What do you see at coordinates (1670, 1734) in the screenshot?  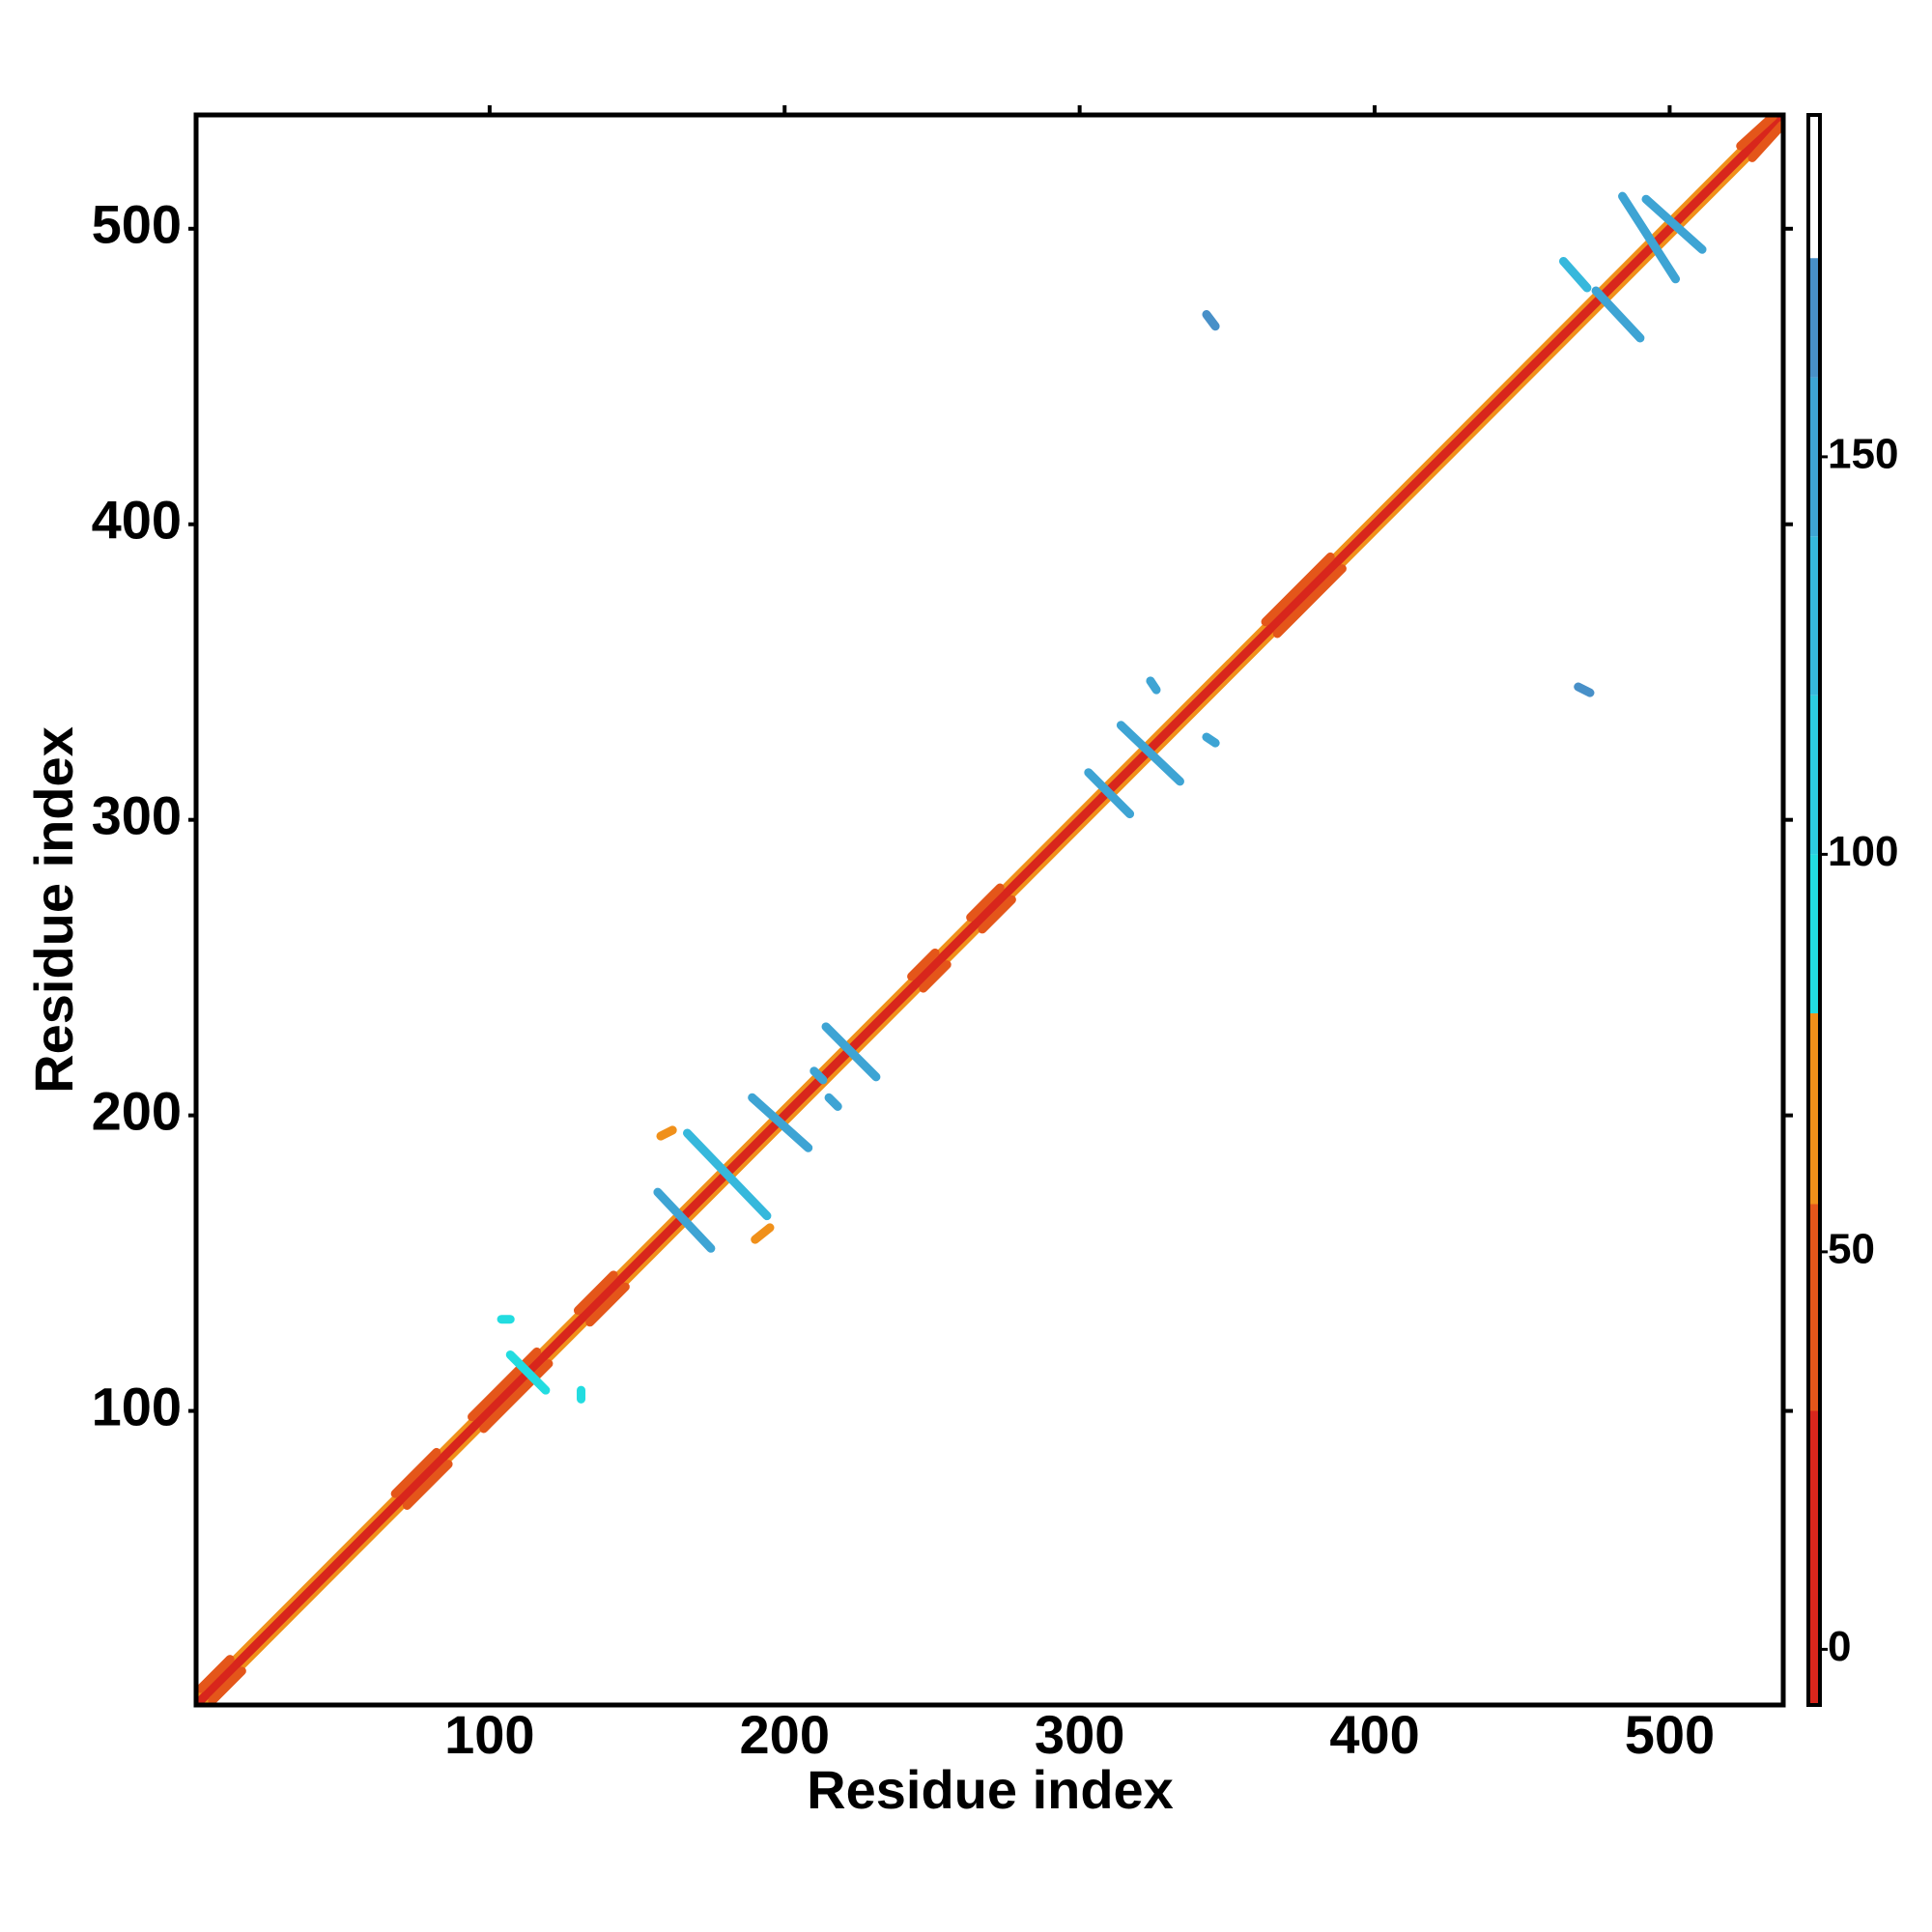 I see `x-tick-label: 500` at bounding box center [1670, 1734].